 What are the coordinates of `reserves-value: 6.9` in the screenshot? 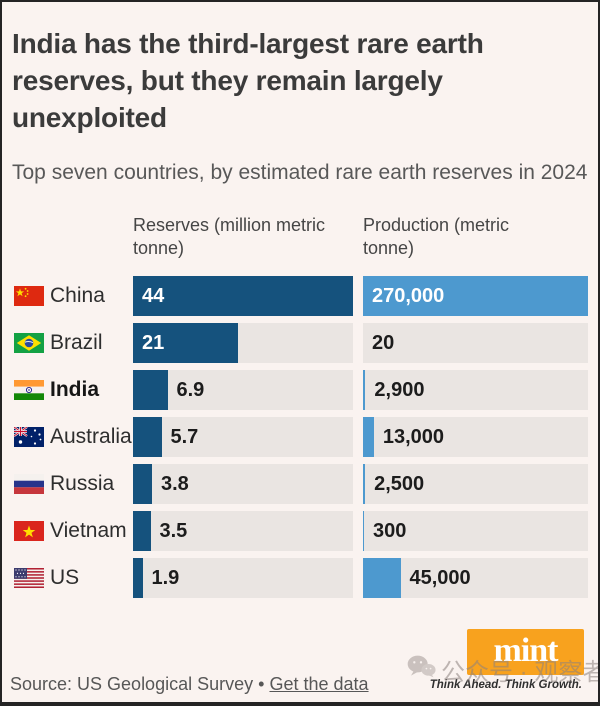 It's located at (190, 390).